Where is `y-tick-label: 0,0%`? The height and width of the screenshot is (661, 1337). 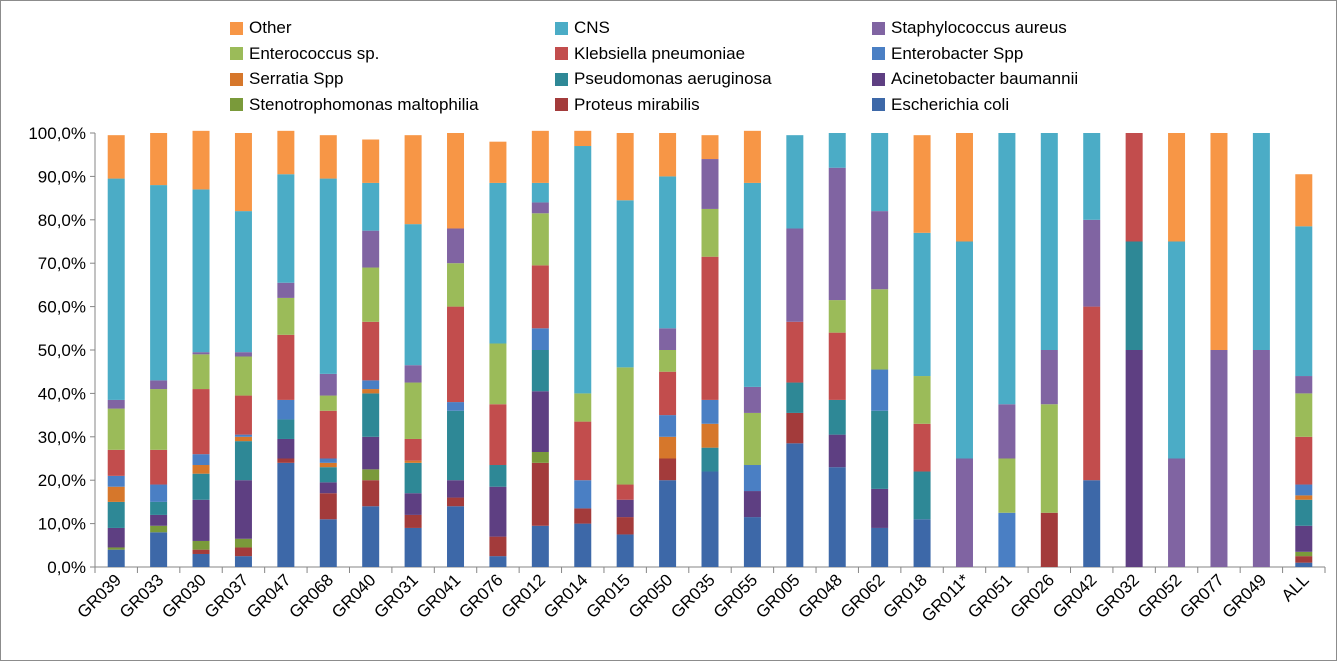 y-tick-label: 0,0% is located at coordinates (66, 567).